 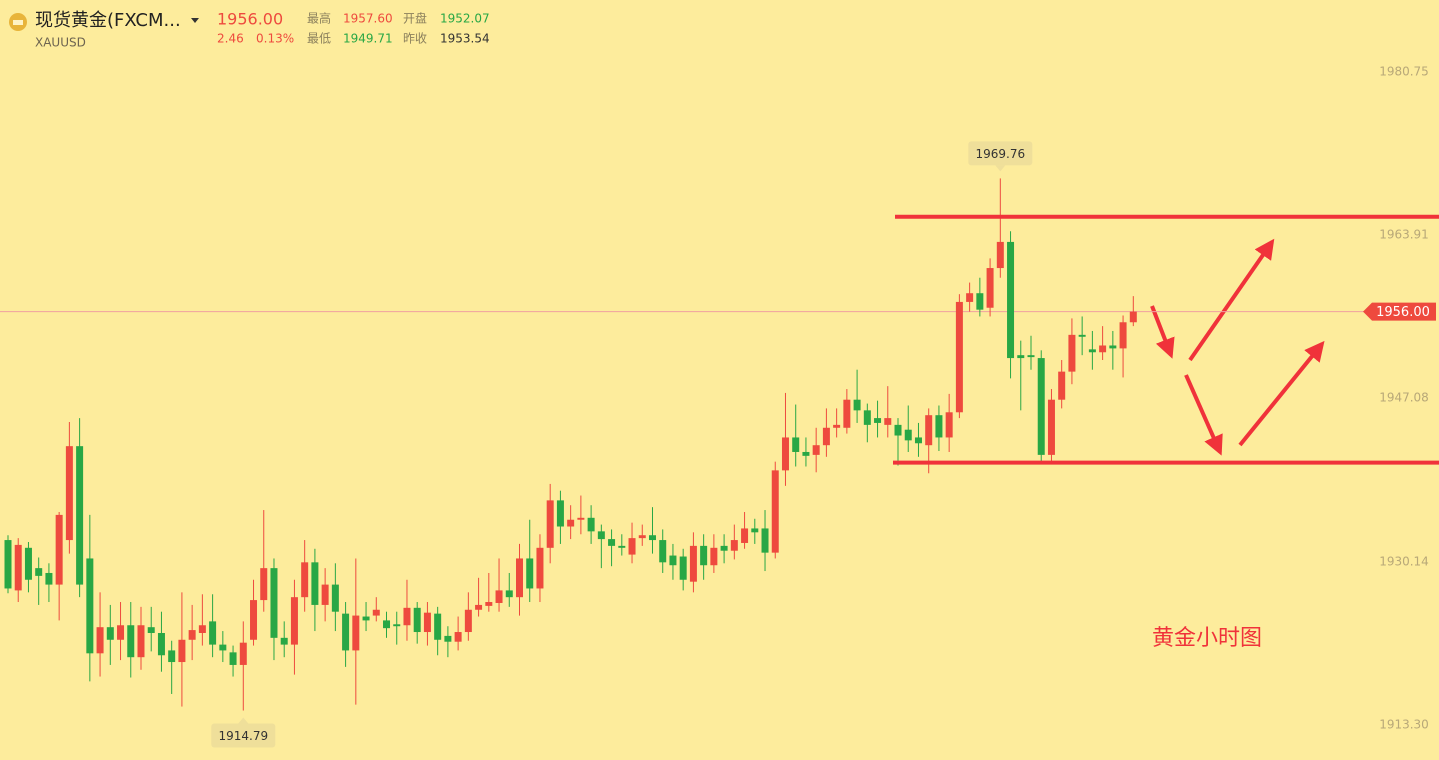 I want to click on max-callout-label: 1969.76, so click(x=1000, y=154).